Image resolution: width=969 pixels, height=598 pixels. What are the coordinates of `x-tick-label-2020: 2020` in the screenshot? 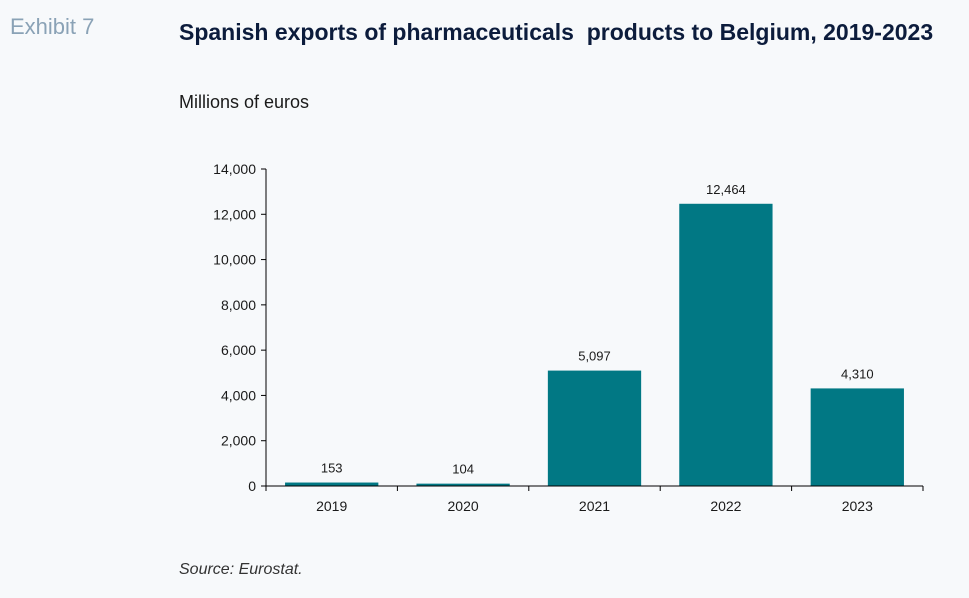 It's located at (463, 506).